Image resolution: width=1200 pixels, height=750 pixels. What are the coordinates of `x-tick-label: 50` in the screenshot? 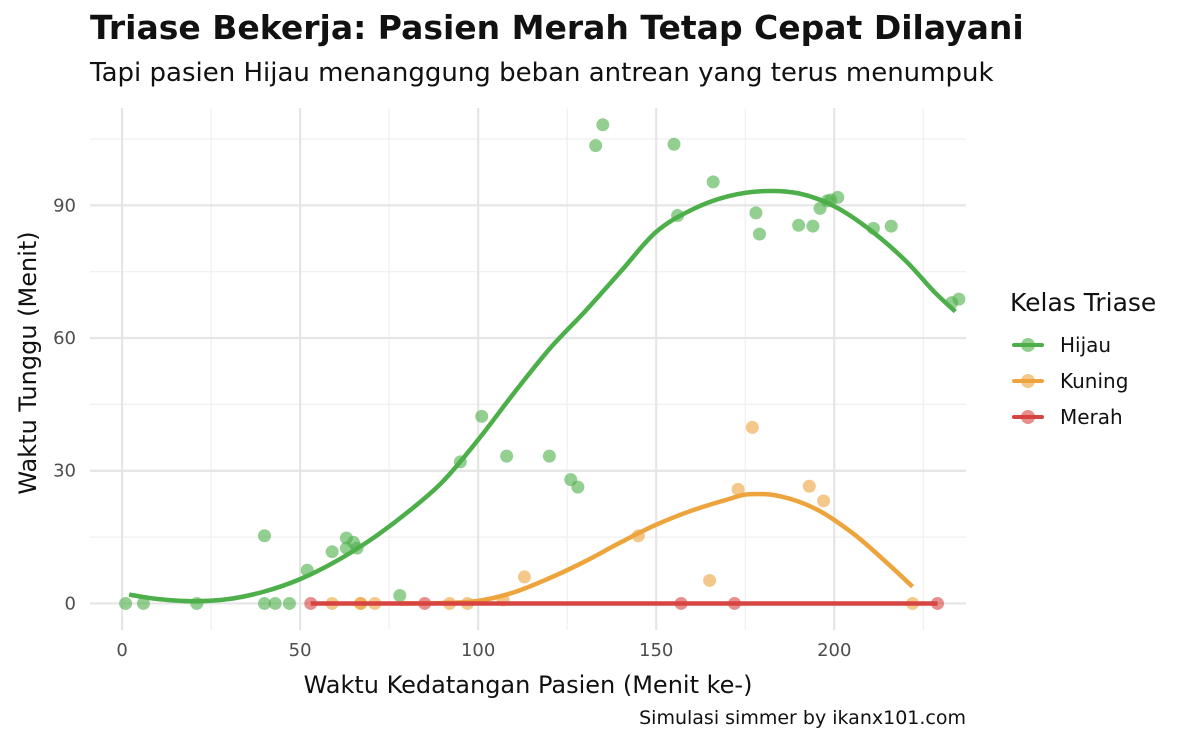 It's located at (300, 650).